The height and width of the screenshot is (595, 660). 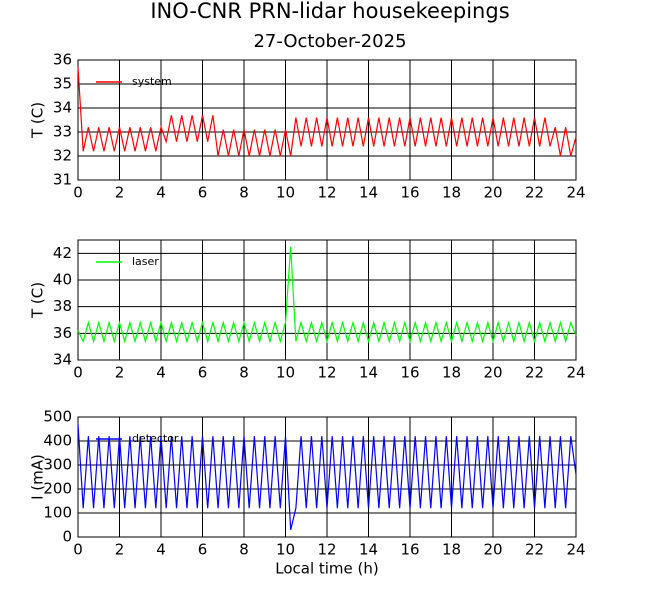 I want to click on y-tick-label: 500, so click(x=57, y=417).